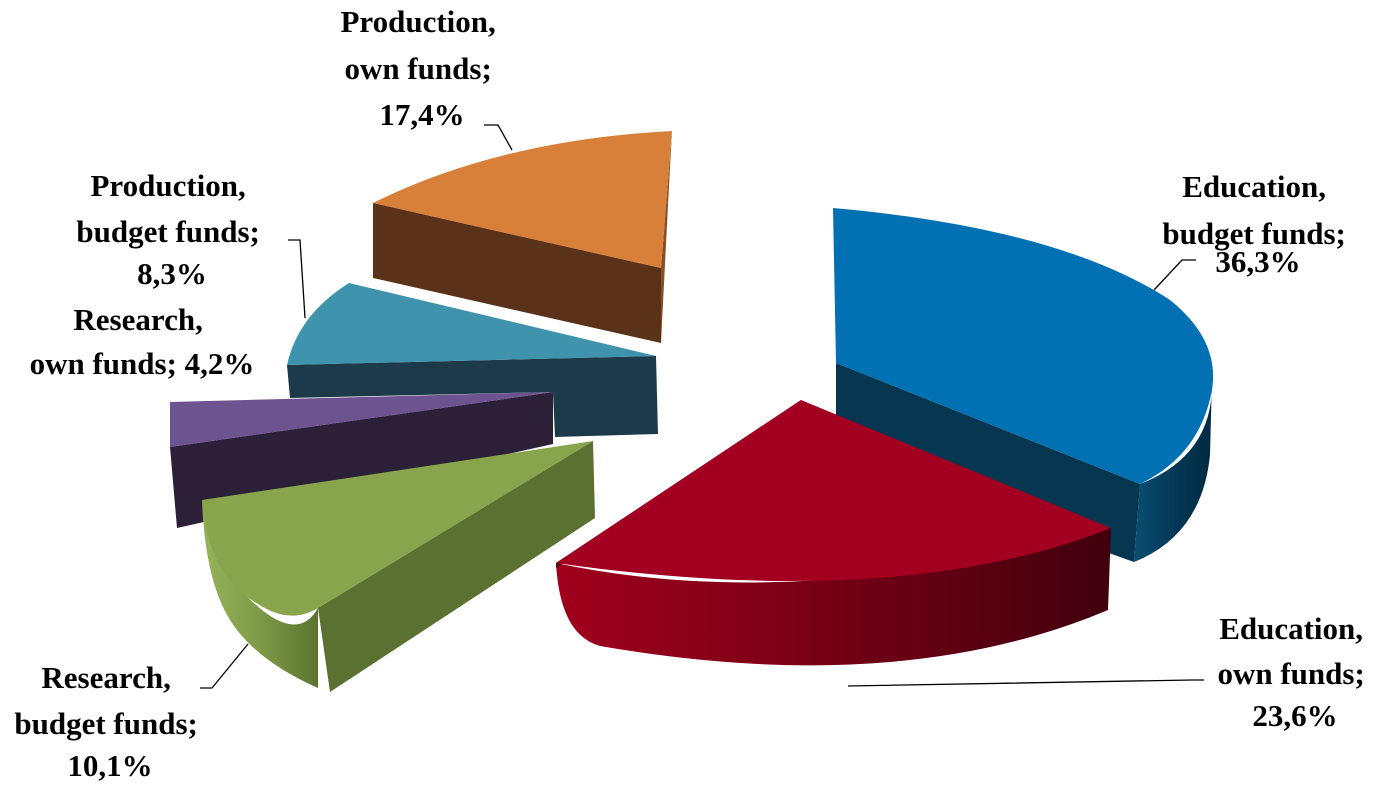  I want to click on slice-production-own-funds-side, so click(517, 273).